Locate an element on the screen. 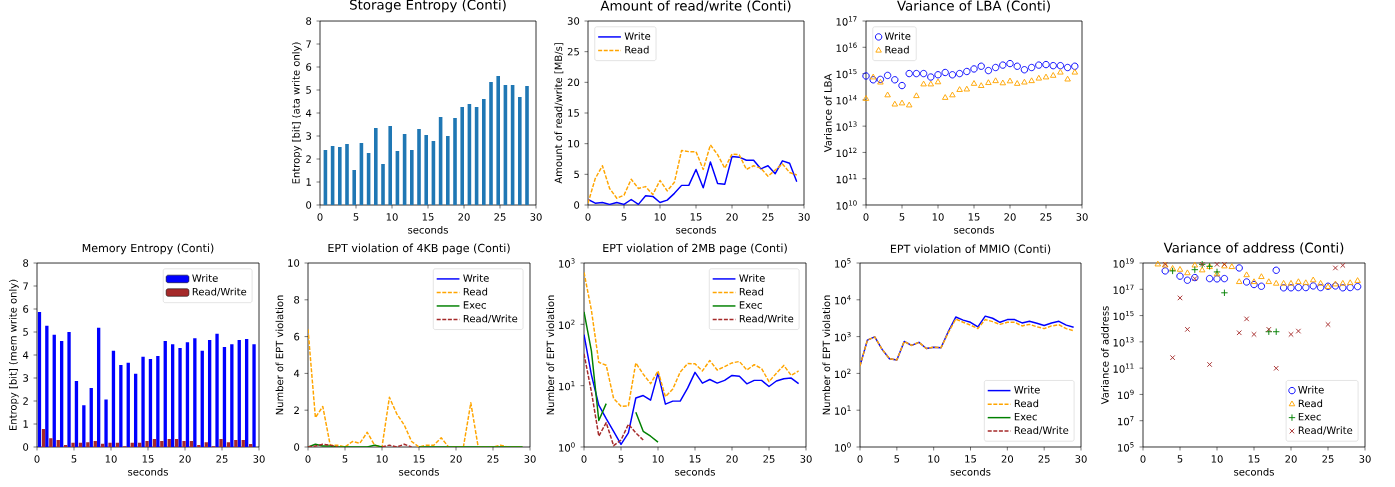  y-tick-label: 10$^{2}$ is located at coordinates (843, 373).